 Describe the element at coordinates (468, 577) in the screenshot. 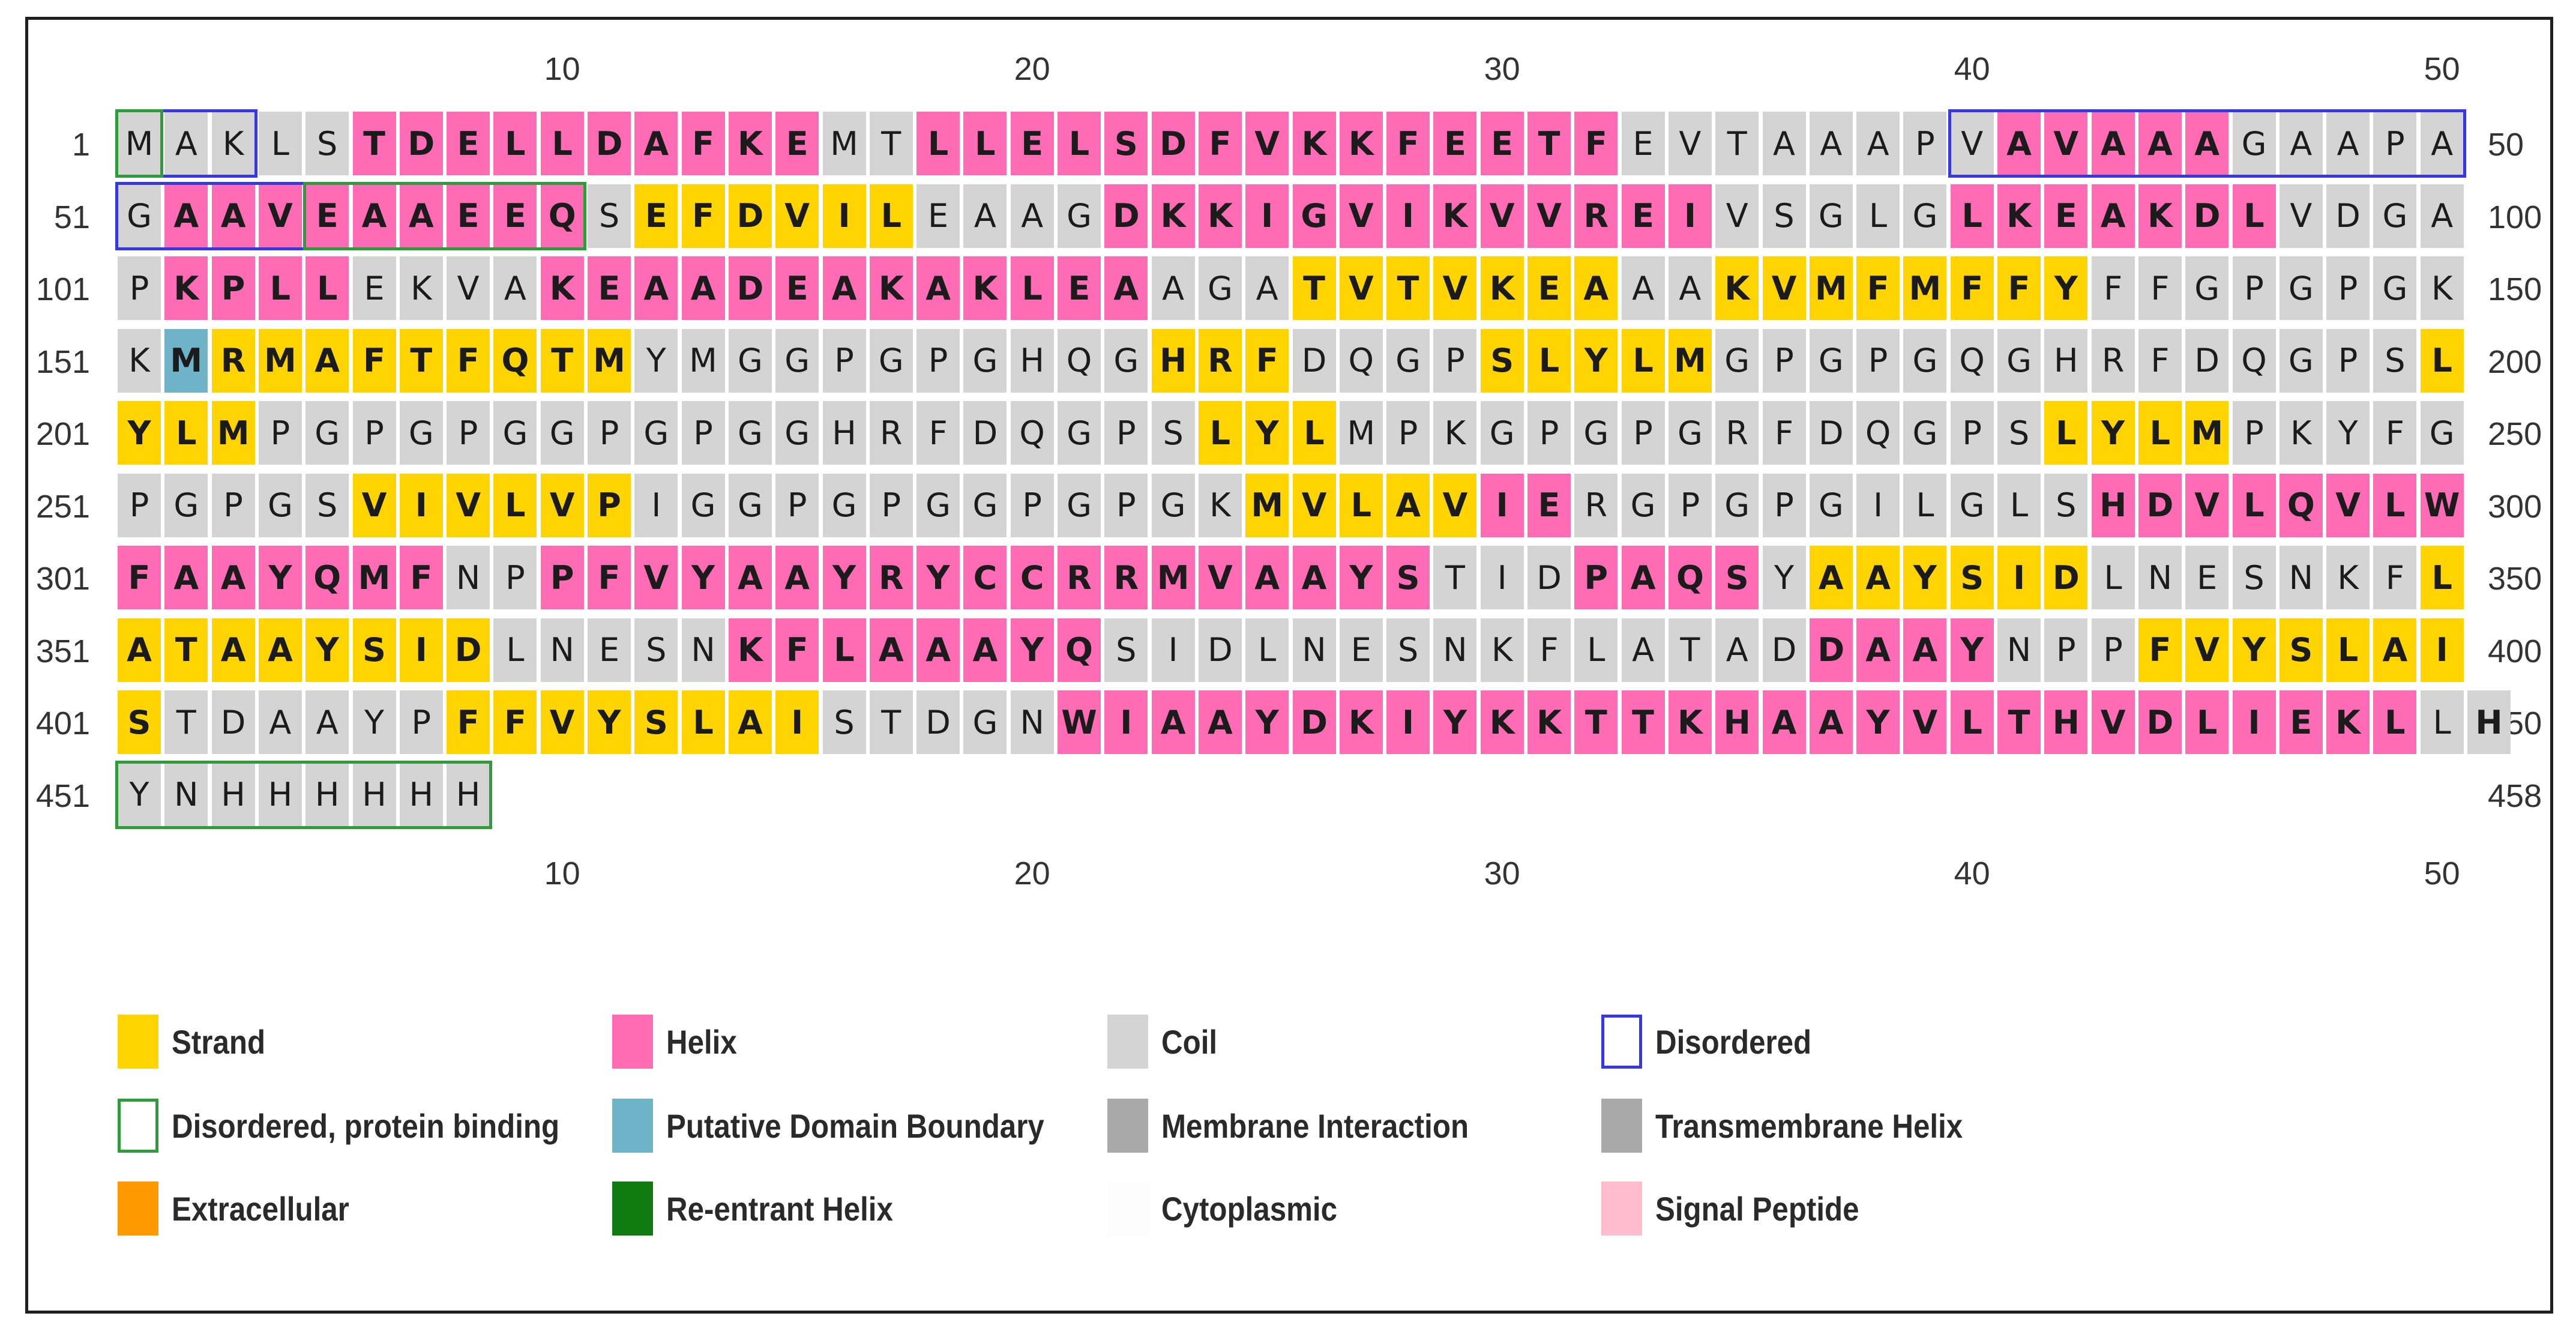

I see `residue-cell: N` at that location.